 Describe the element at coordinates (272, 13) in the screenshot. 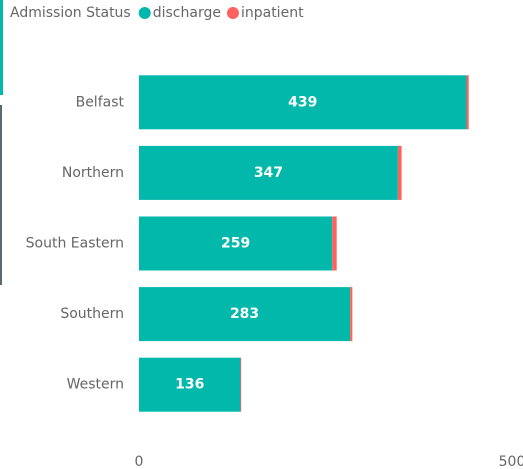

I see `legend-label: inpatient` at that location.